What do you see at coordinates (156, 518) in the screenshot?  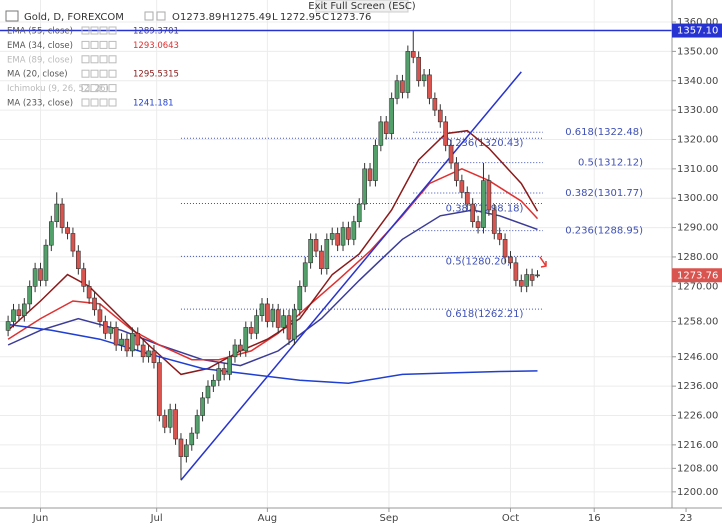 I see `x-tick-label: Jul` at bounding box center [156, 518].